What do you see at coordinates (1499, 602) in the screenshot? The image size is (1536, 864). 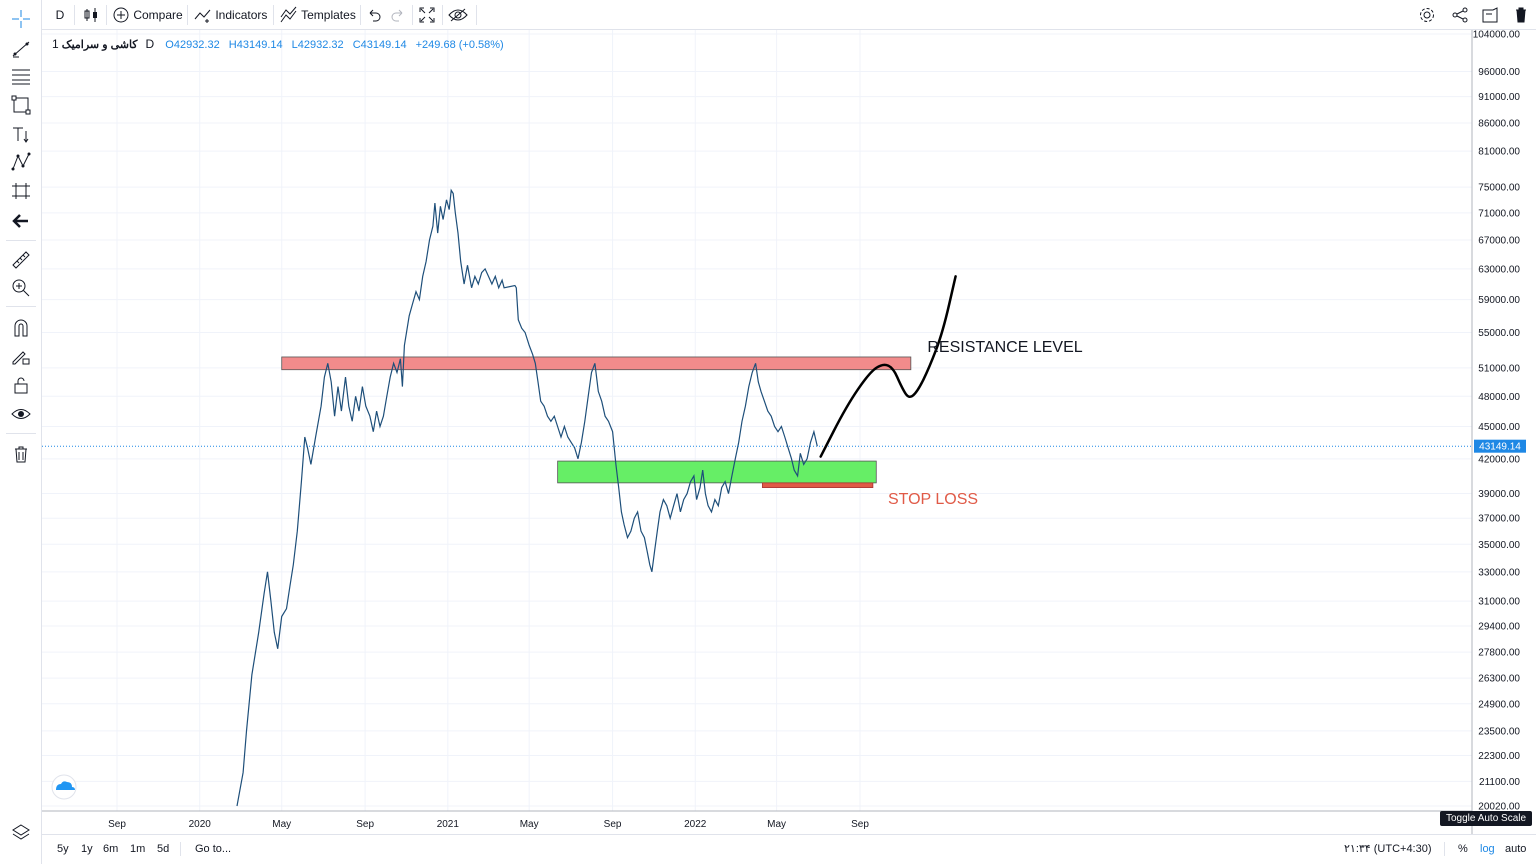 I see `y-tick-label: 31000.00` at bounding box center [1499, 602].